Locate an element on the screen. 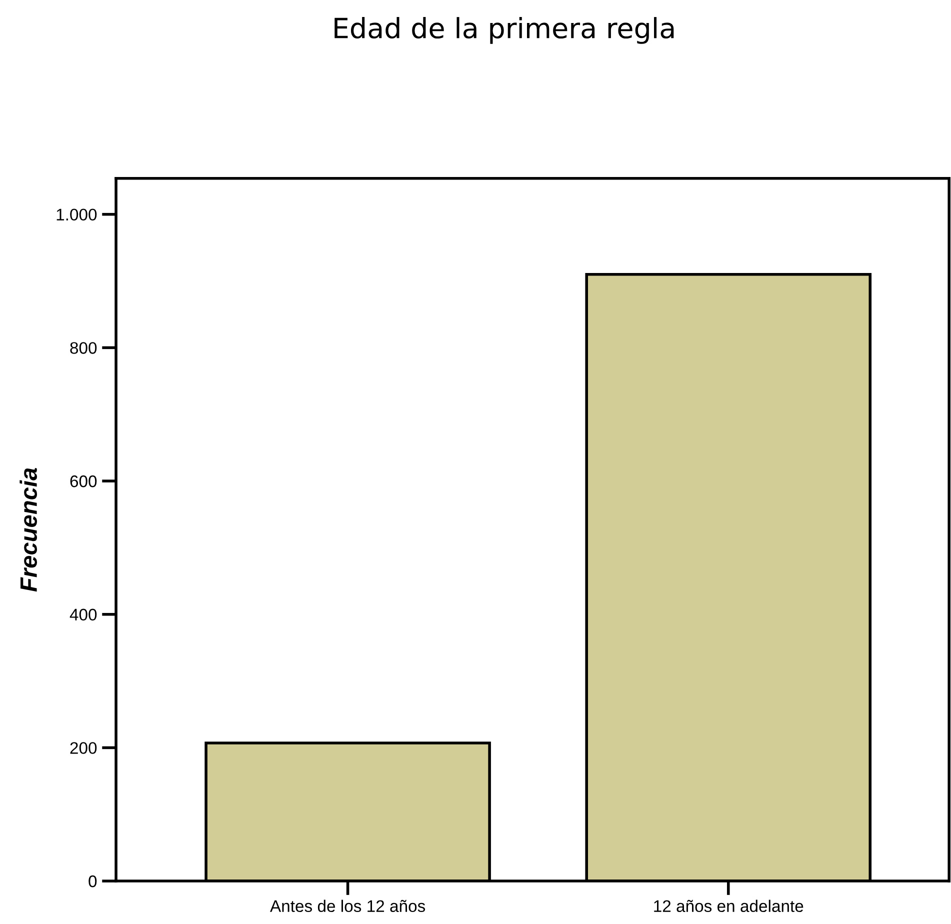 The width and height of the screenshot is (951, 924). y-tick-label: 200 is located at coordinates (83, 748).